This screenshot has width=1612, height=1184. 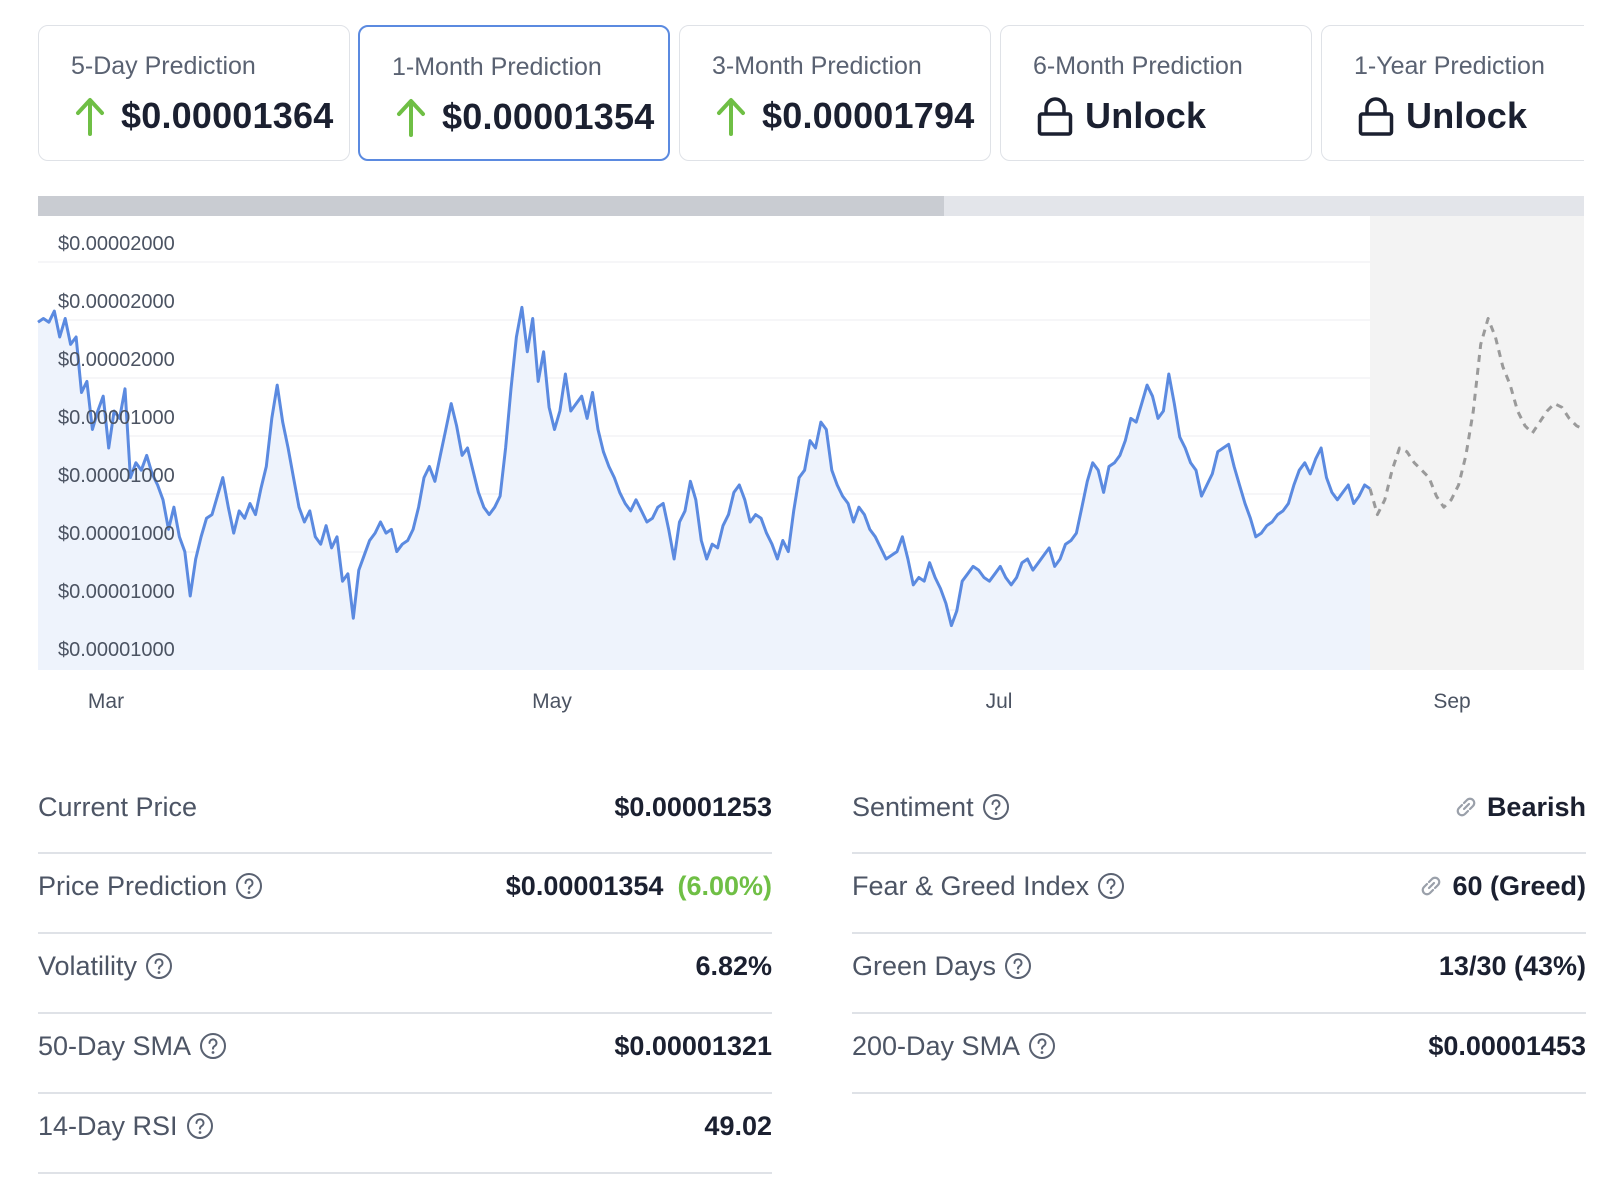 I want to click on card-title: 1-Month Prediction, so click(x=497, y=67).